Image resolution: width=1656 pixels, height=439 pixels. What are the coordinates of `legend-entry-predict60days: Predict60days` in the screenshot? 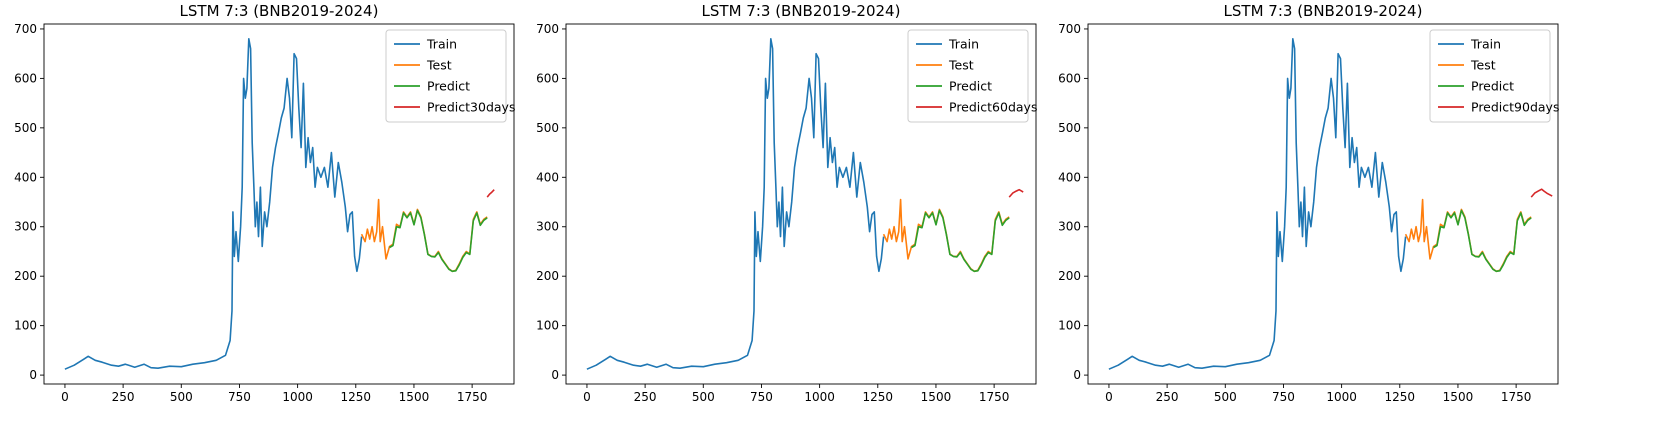 It's located at (993, 107).